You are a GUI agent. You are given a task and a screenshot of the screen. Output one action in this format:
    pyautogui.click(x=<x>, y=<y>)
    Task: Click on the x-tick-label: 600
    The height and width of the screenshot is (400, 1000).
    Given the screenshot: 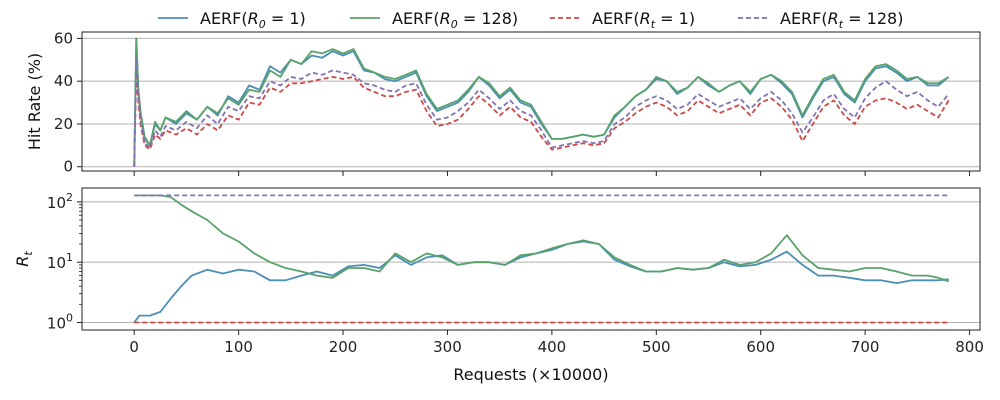 What is the action you would take?
    pyautogui.click(x=760, y=347)
    